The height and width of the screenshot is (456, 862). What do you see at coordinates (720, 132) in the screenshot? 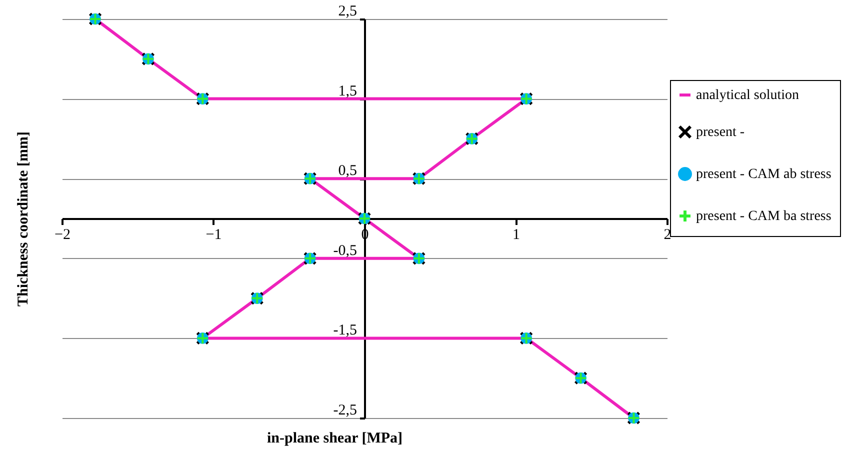
I see `legend-label: present -` at bounding box center [720, 132].